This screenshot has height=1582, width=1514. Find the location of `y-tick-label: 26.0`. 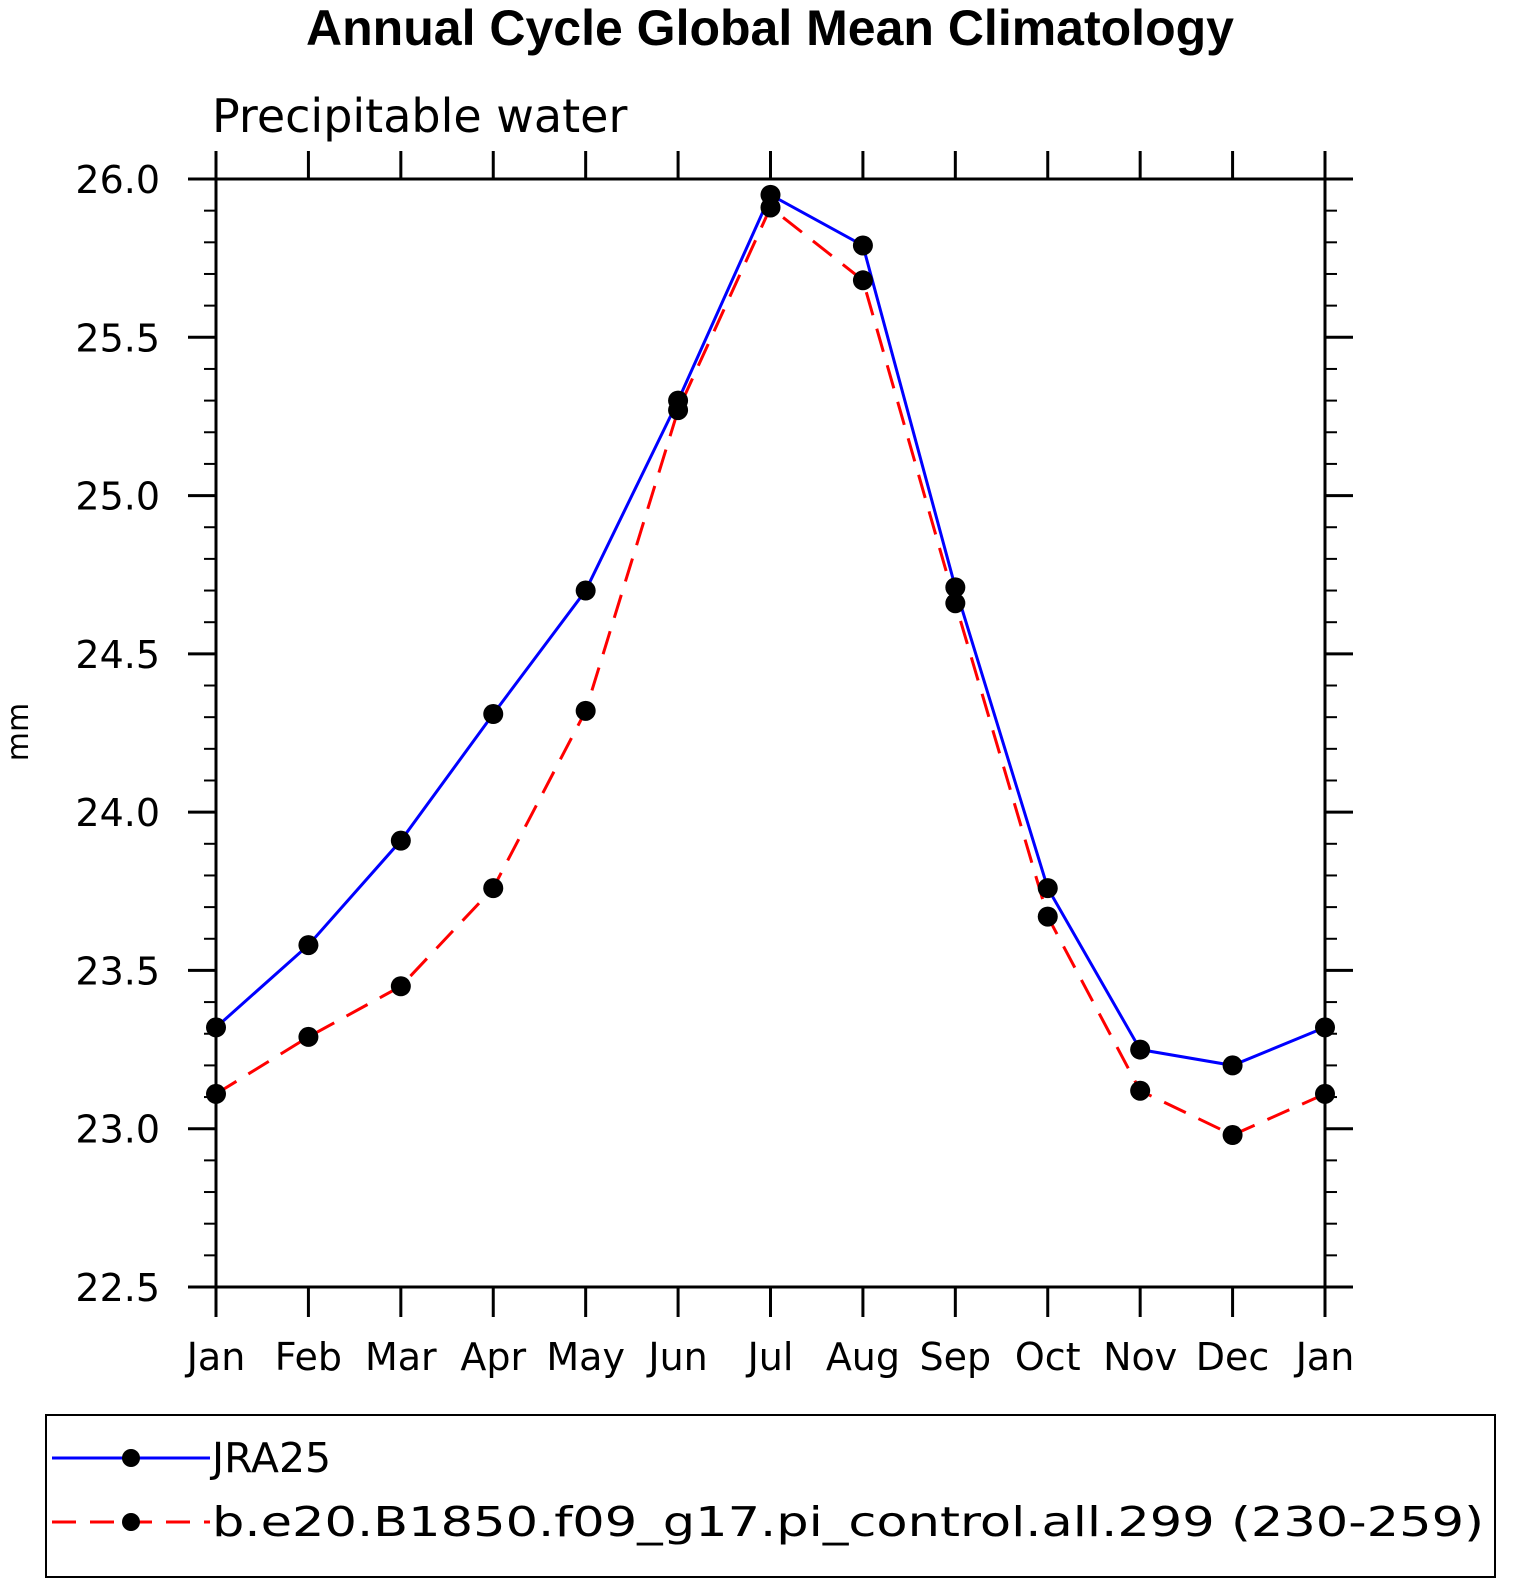

y-tick-label: 26.0 is located at coordinates (117, 180).